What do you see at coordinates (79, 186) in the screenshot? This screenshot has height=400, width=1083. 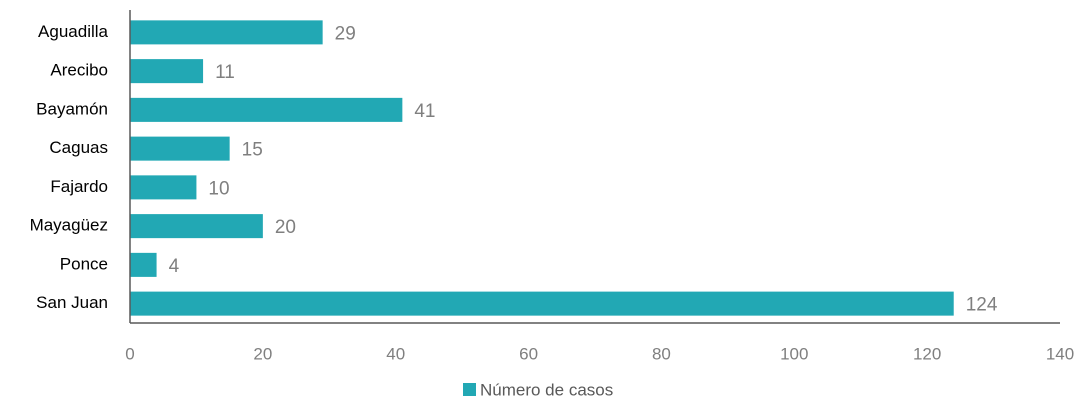 I see `y-tick-label: Fajardo` at bounding box center [79, 186].